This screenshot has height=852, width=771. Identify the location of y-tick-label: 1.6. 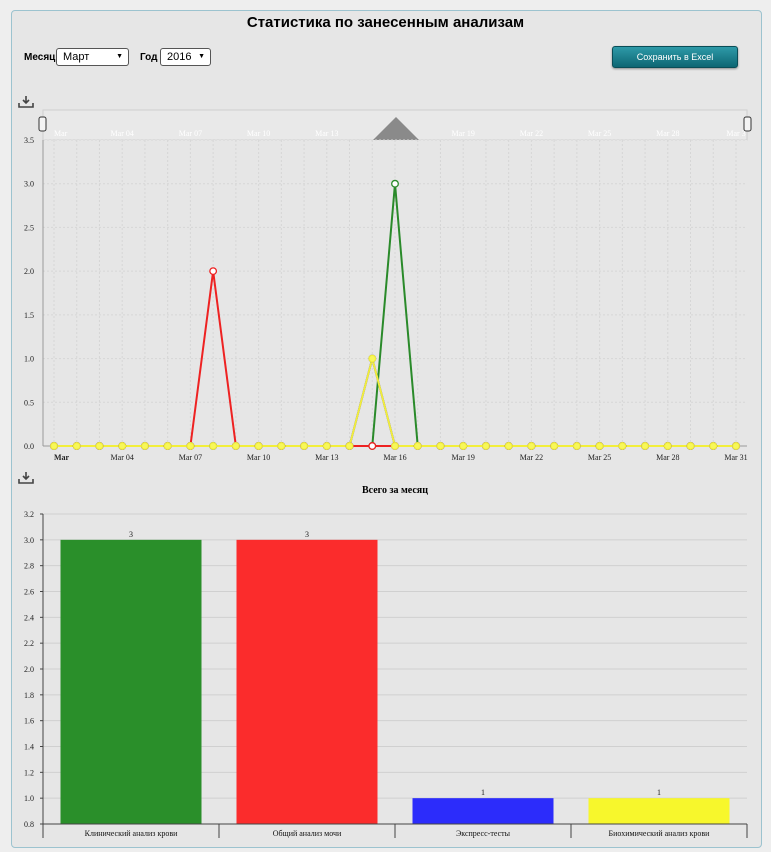
(29, 721).